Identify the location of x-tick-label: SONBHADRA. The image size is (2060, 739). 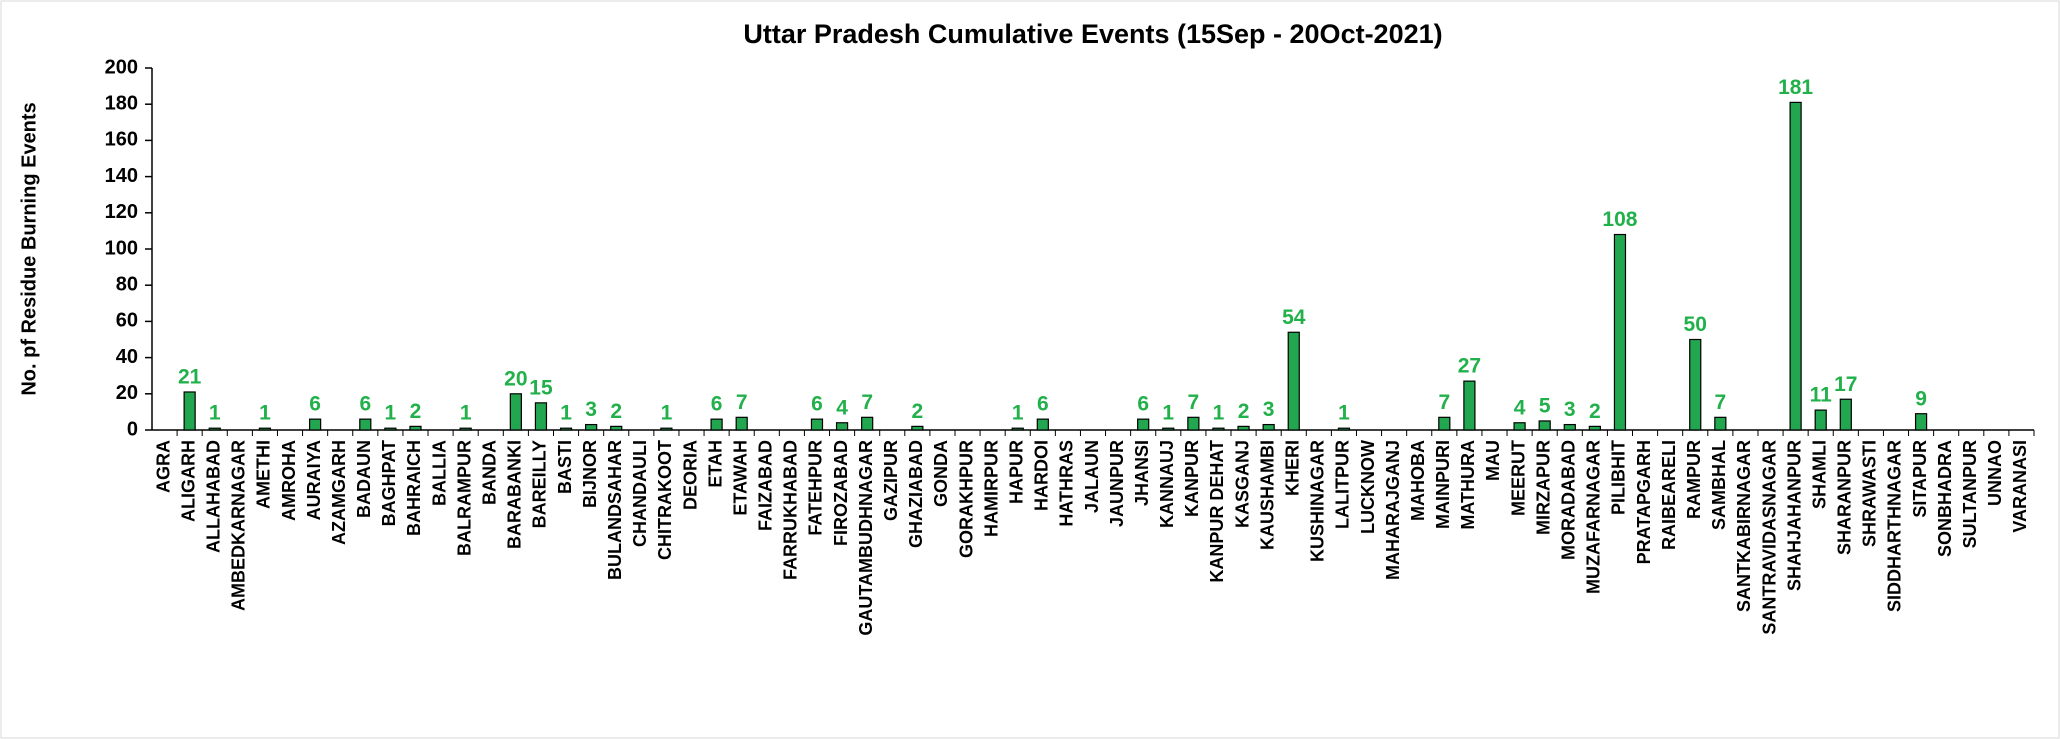
(1945, 498).